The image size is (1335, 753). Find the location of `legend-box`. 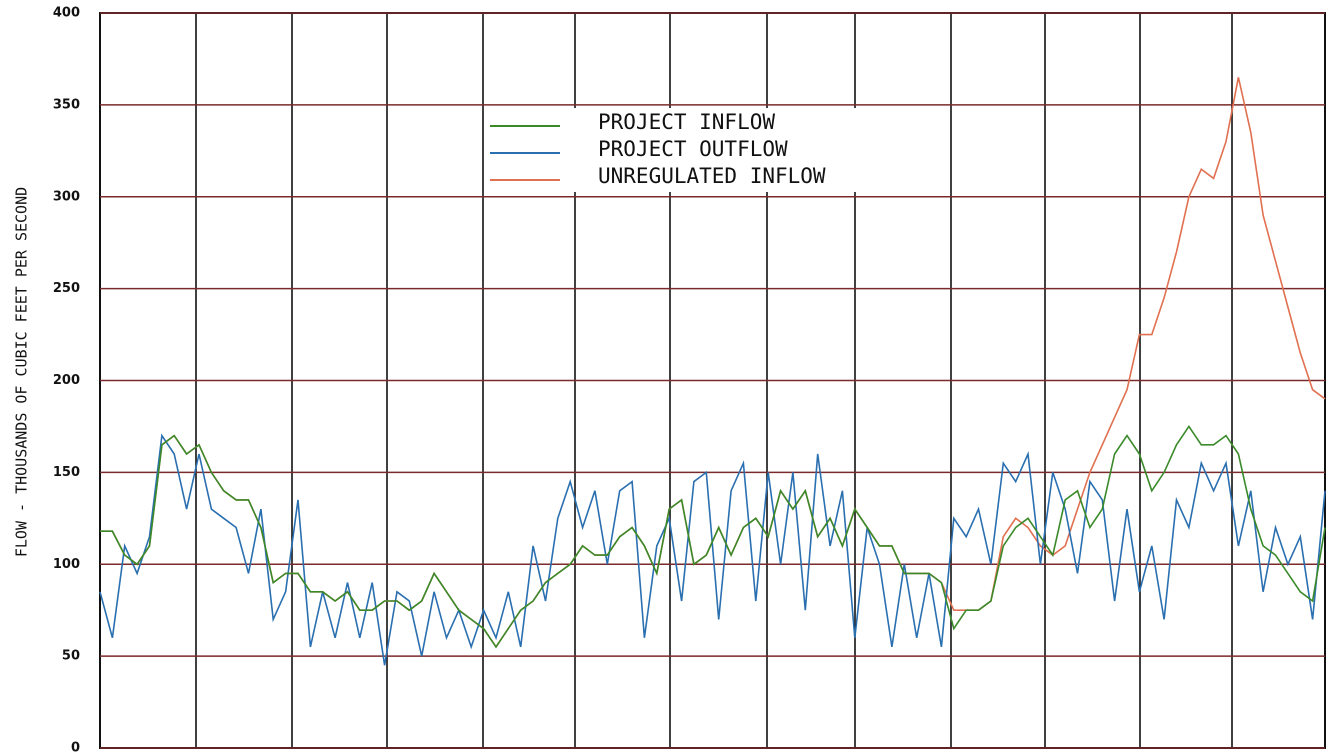

legend-box is located at coordinates (715, 150).